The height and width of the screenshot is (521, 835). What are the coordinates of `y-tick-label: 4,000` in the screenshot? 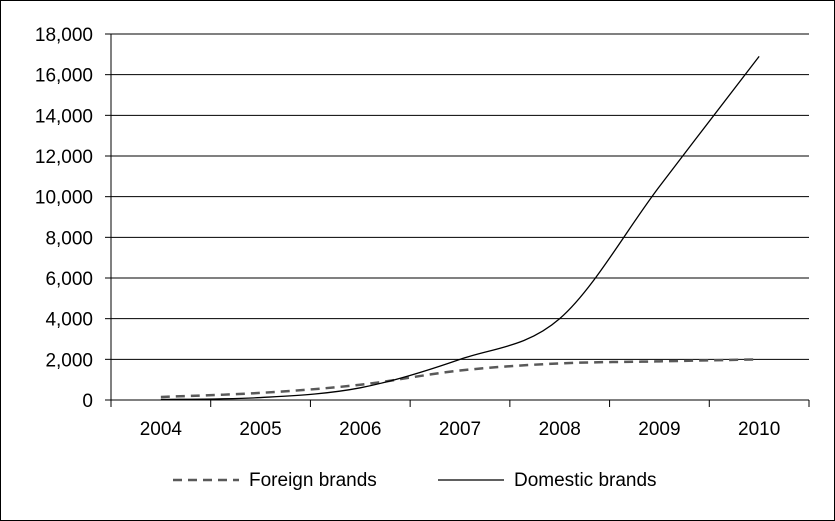 It's located at (69, 320).